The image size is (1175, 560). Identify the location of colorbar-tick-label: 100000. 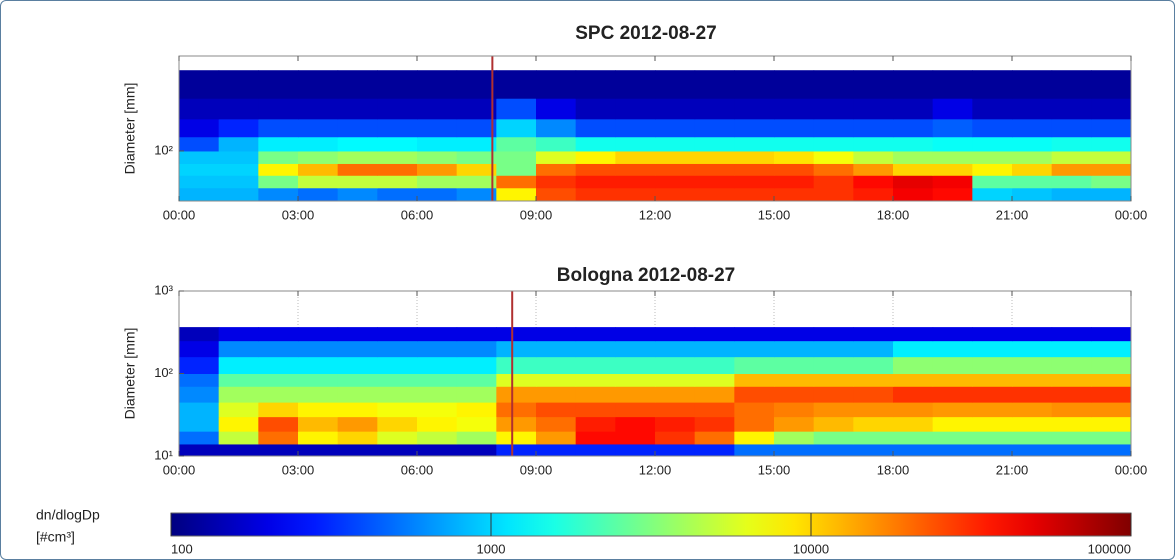
(1109, 548).